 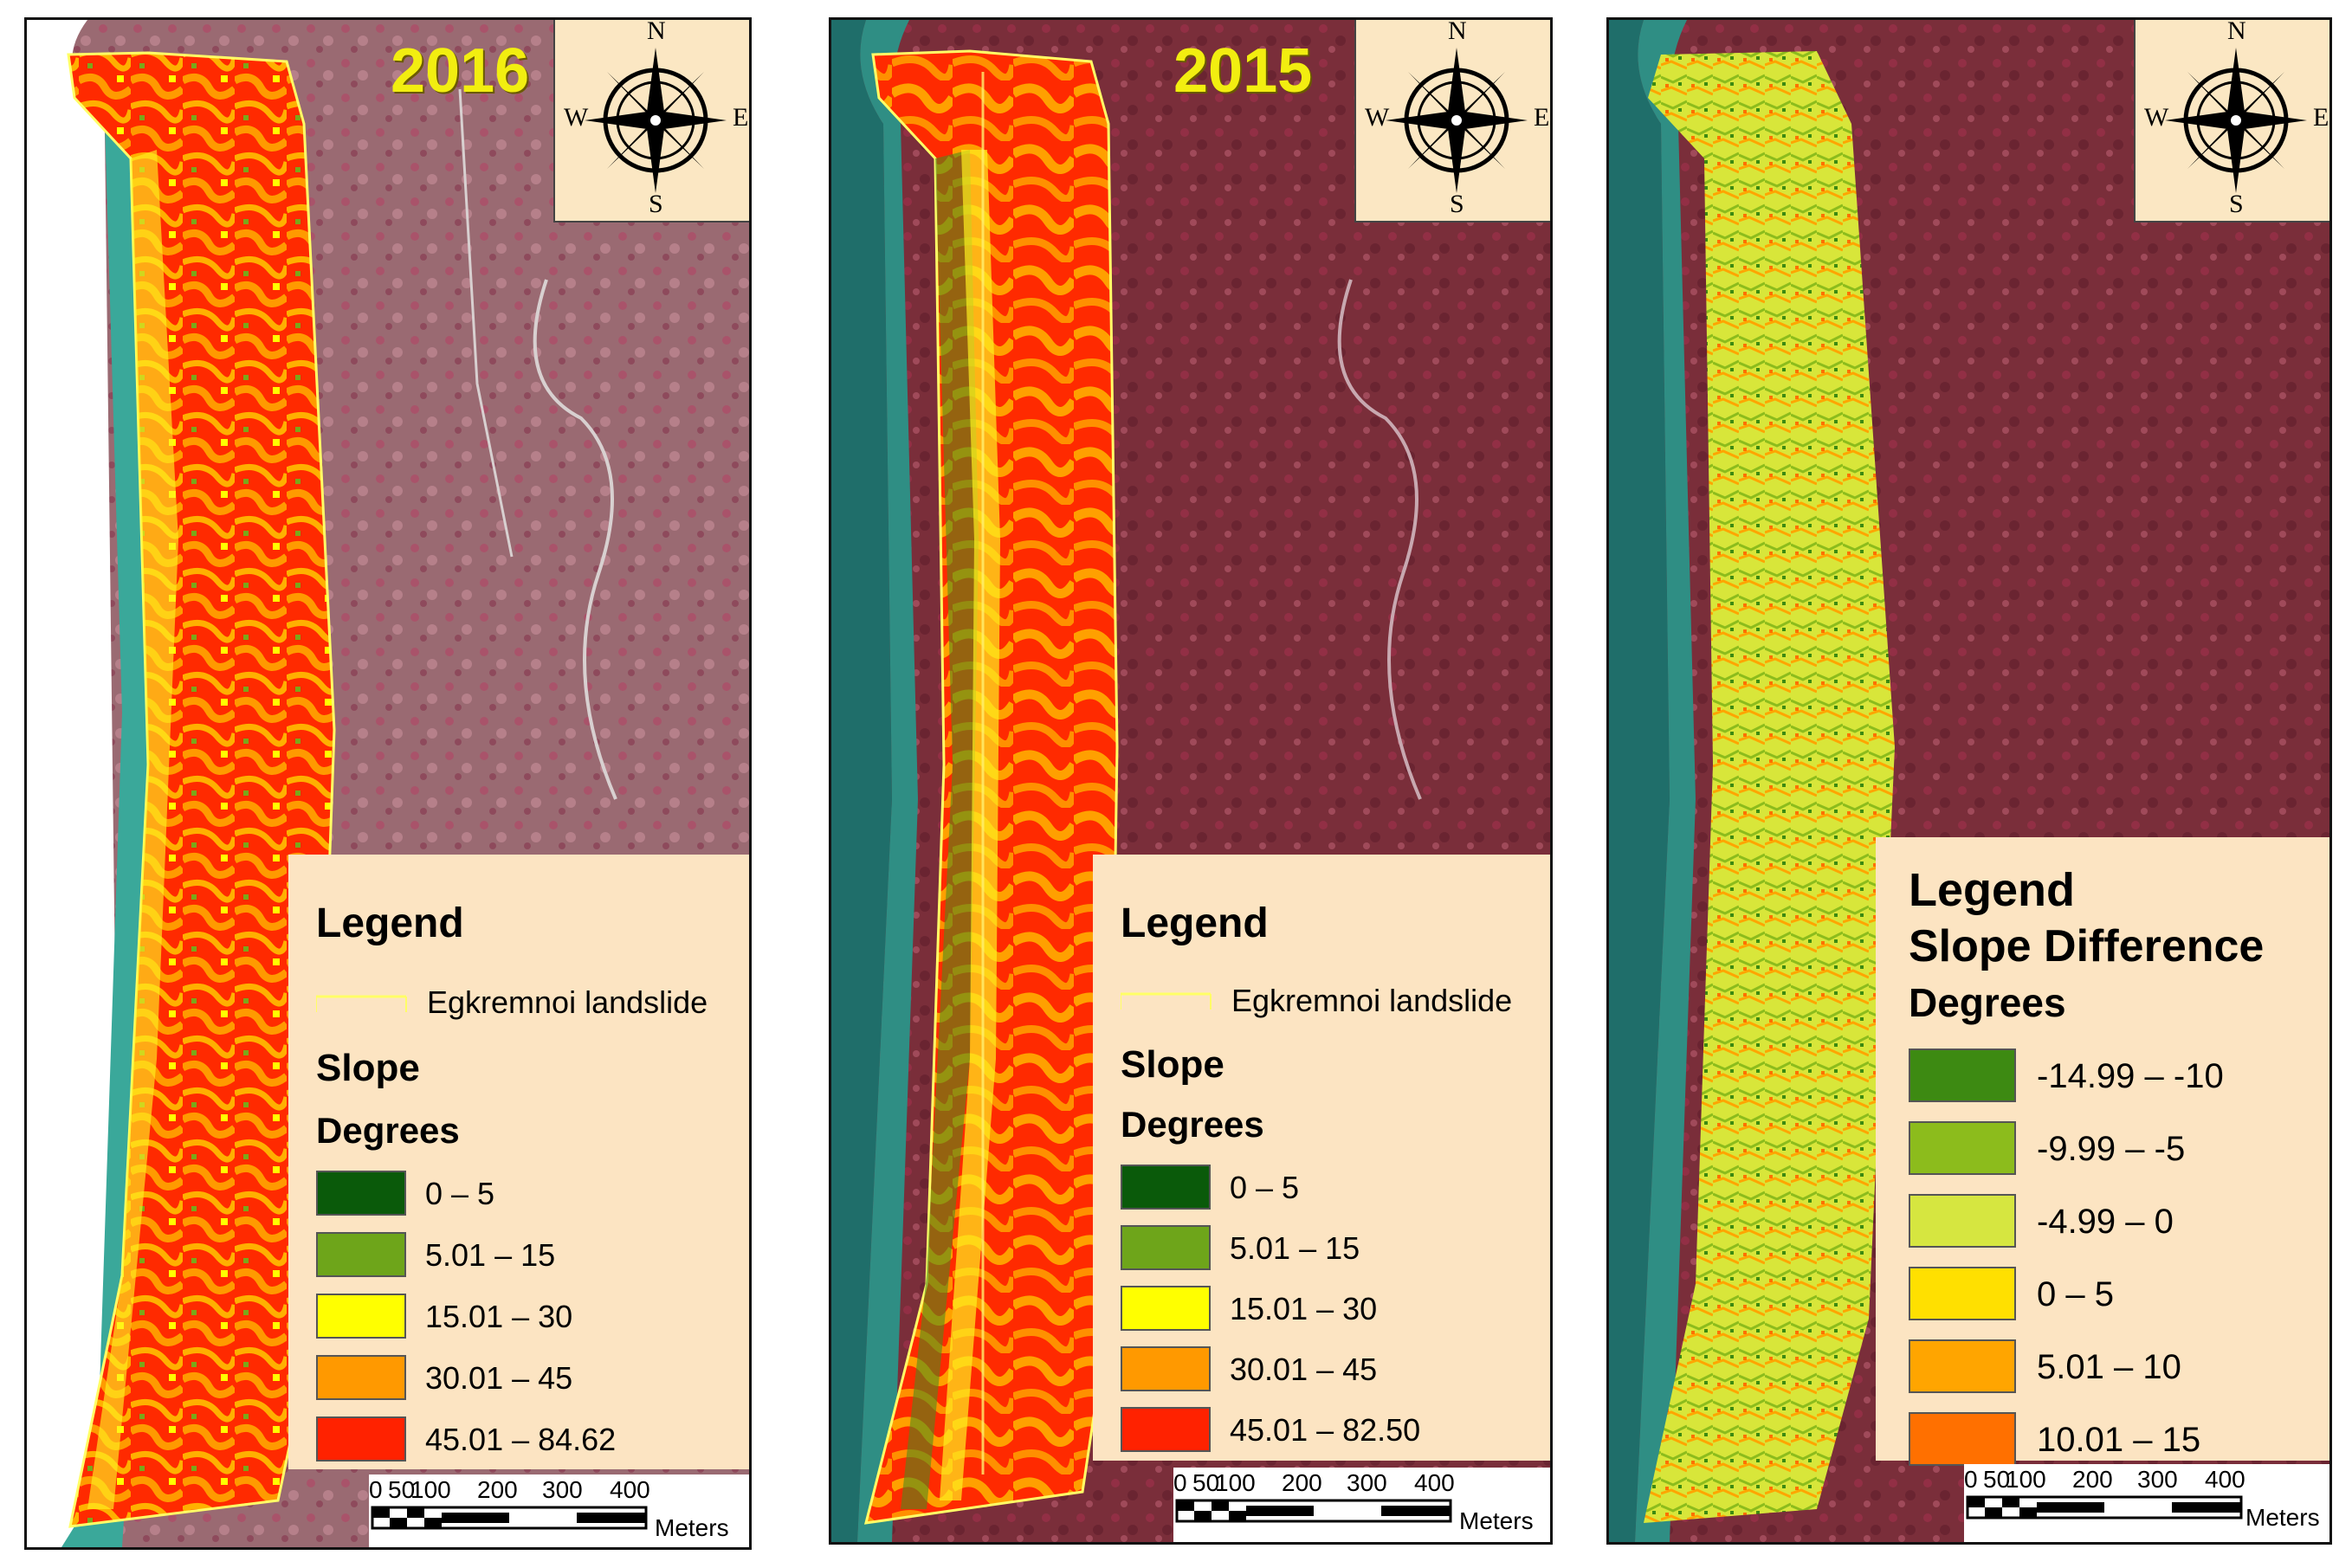 What do you see at coordinates (460, 71) in the screenshot?
I see `year-label: 2016` at bounding box center [460, 71].